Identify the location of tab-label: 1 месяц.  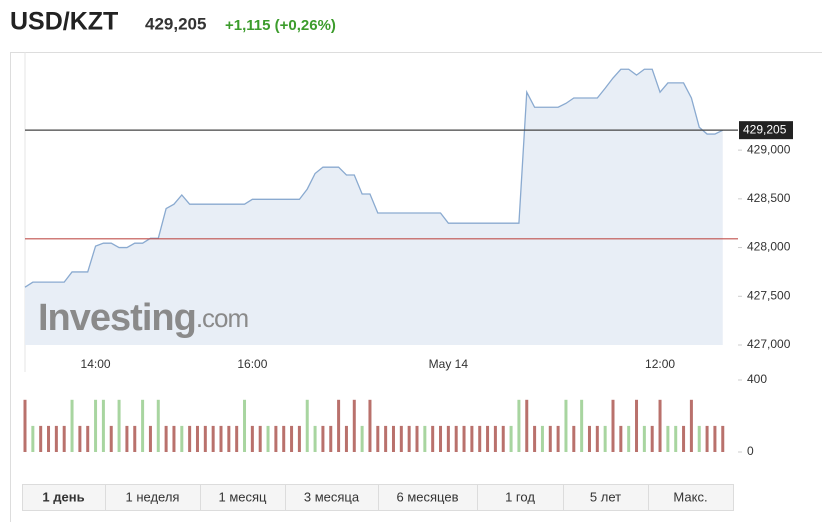
(243, 496).